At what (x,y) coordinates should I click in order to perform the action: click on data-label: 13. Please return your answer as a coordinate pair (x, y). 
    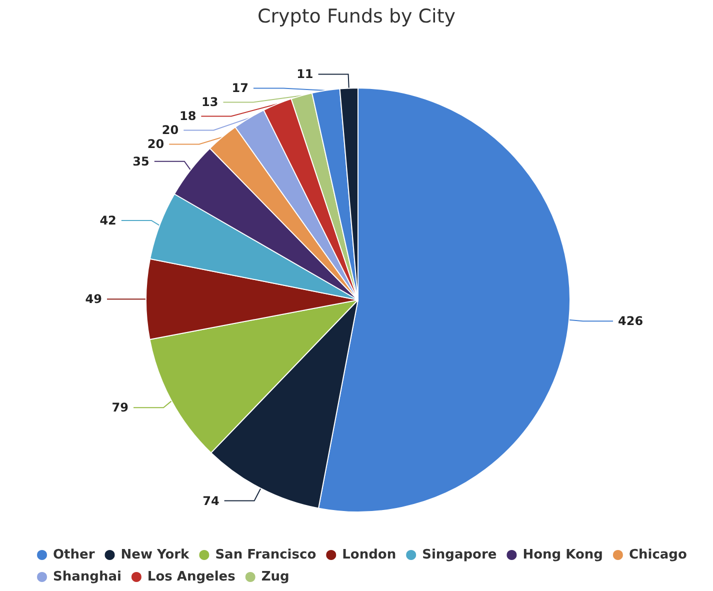
    Looking at the image, I should click on (210, 102).